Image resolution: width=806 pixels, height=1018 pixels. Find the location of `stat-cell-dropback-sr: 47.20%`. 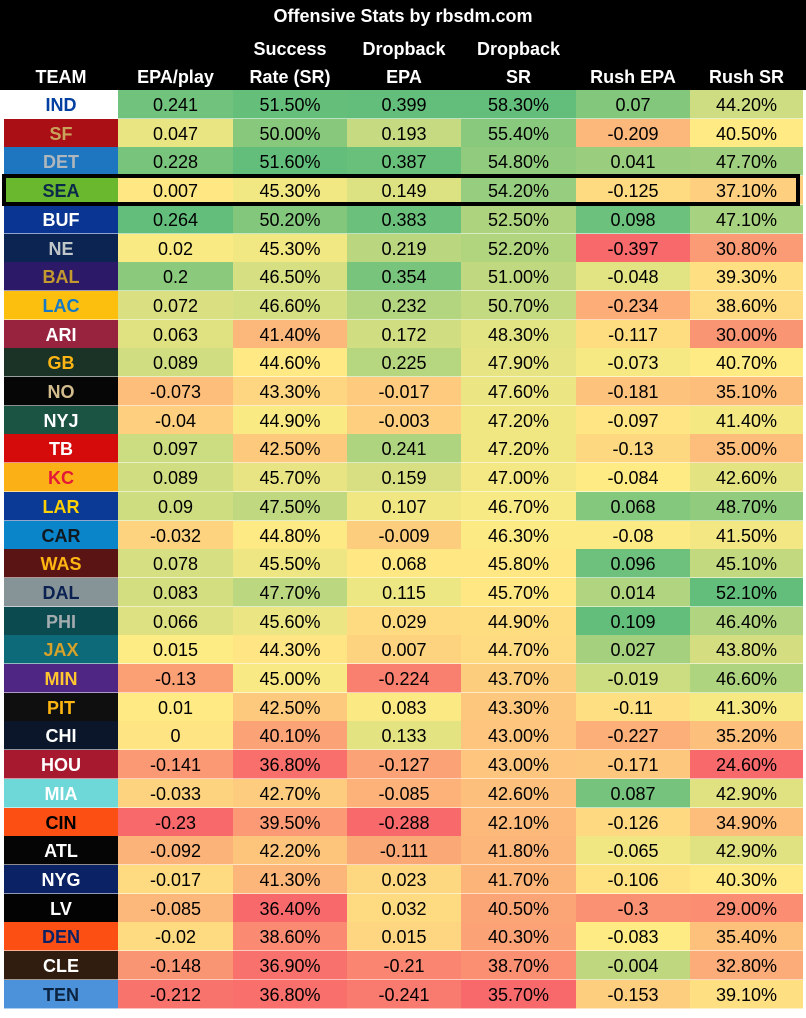

stat-cell-dropback-sr: 47.20% is located at coordinates (518, 420).